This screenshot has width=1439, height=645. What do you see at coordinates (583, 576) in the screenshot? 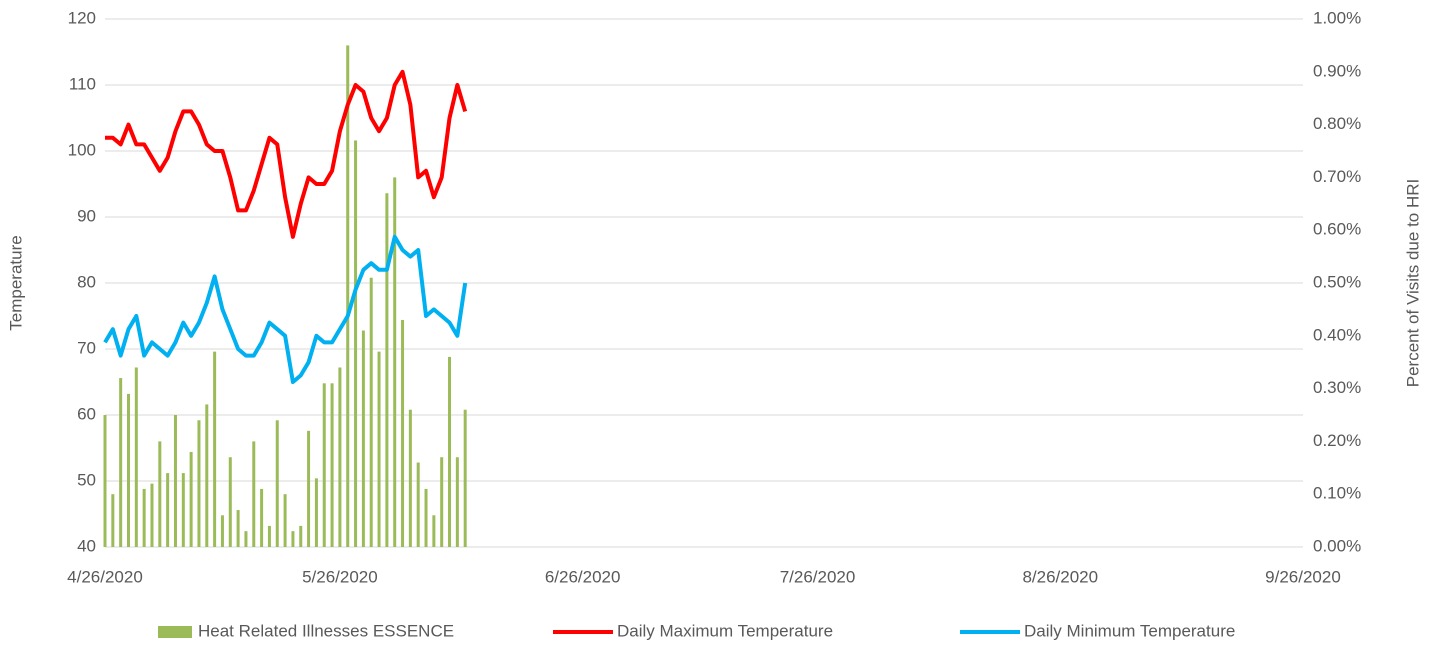
I see `x-tick-label: 6/26/2020` at bounding box center [583, 576].